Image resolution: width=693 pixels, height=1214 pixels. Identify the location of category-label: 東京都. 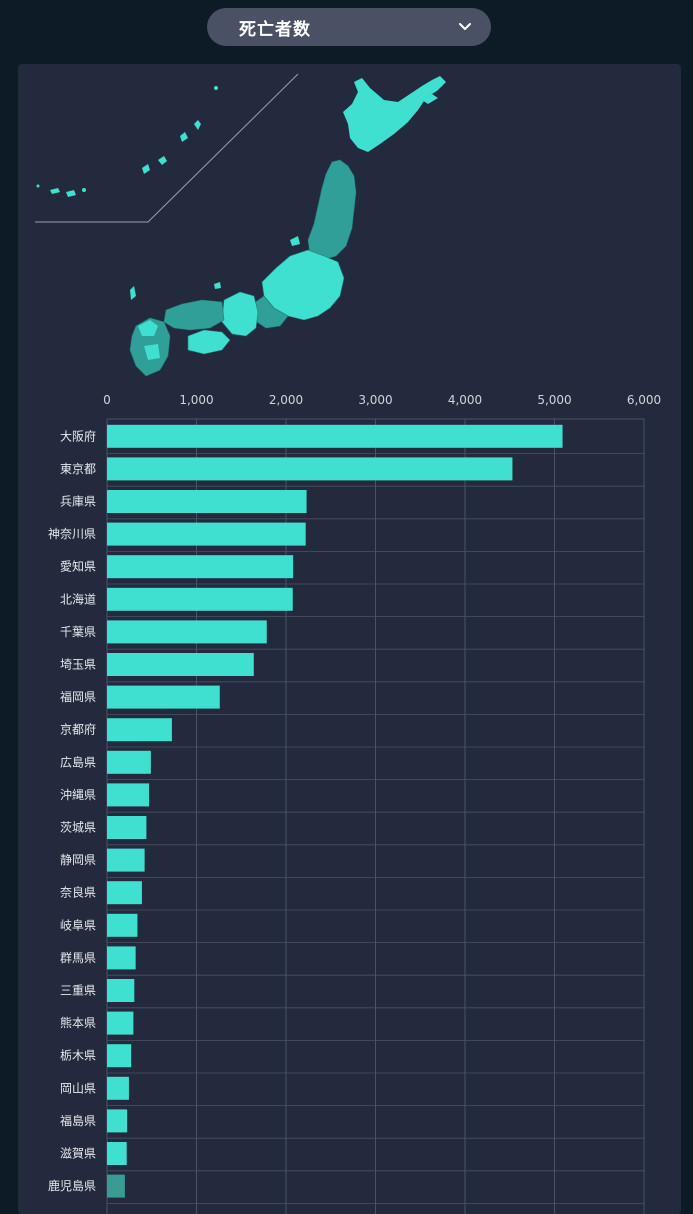
(78, 469).